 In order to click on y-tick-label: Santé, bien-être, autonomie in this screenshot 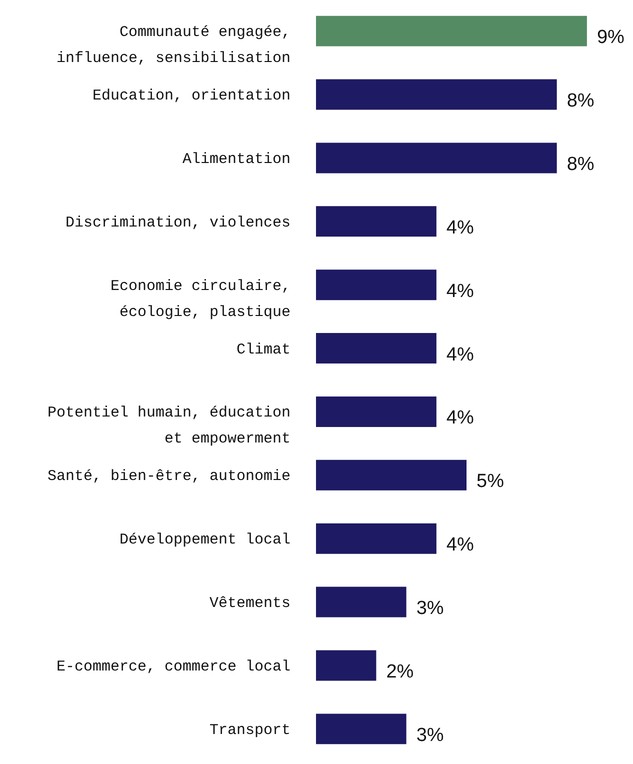, I will do `click(168, 477)`.